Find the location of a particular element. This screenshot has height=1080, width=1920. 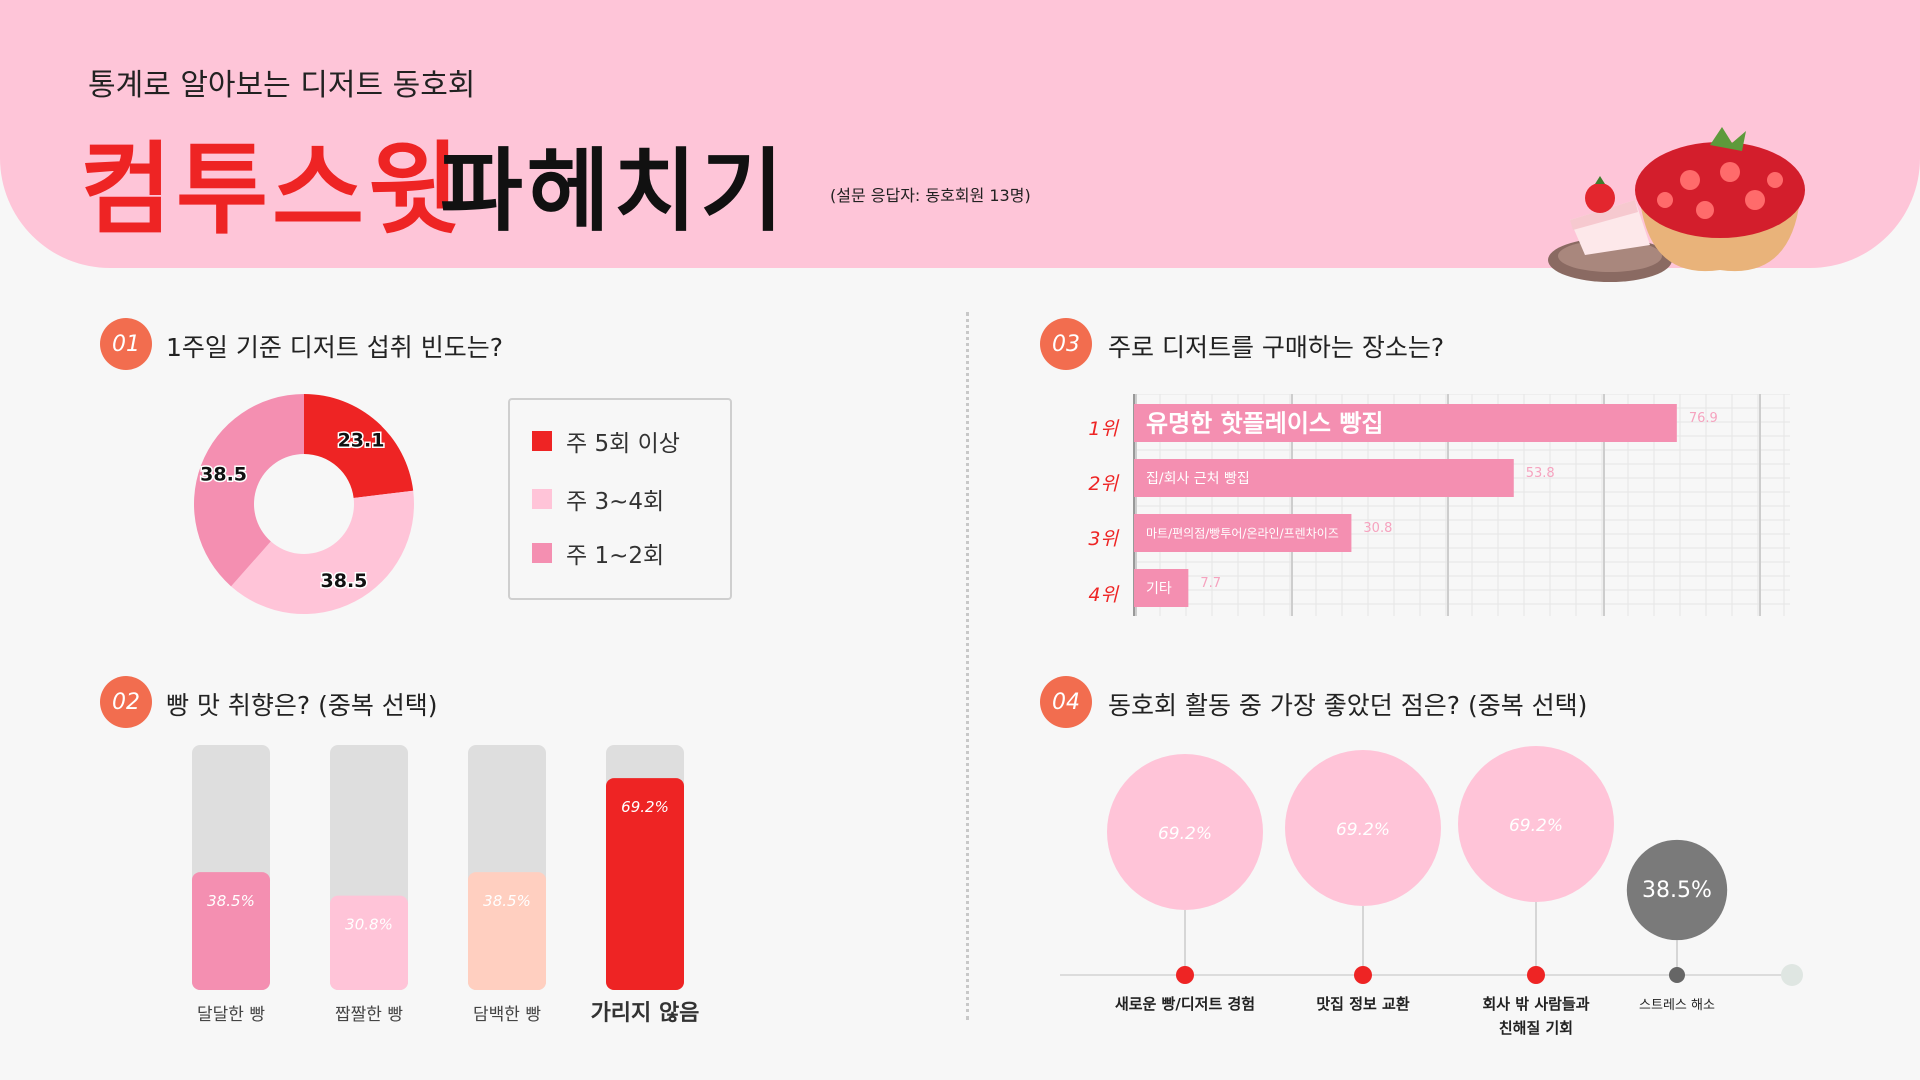

rank-label: 4위 is located at coordinates (1103, 595).